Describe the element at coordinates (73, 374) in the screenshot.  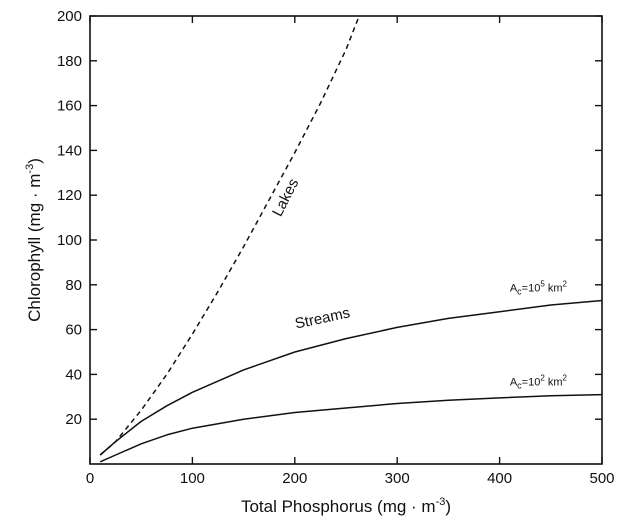
I see `y-tick-label: 40` at that location.